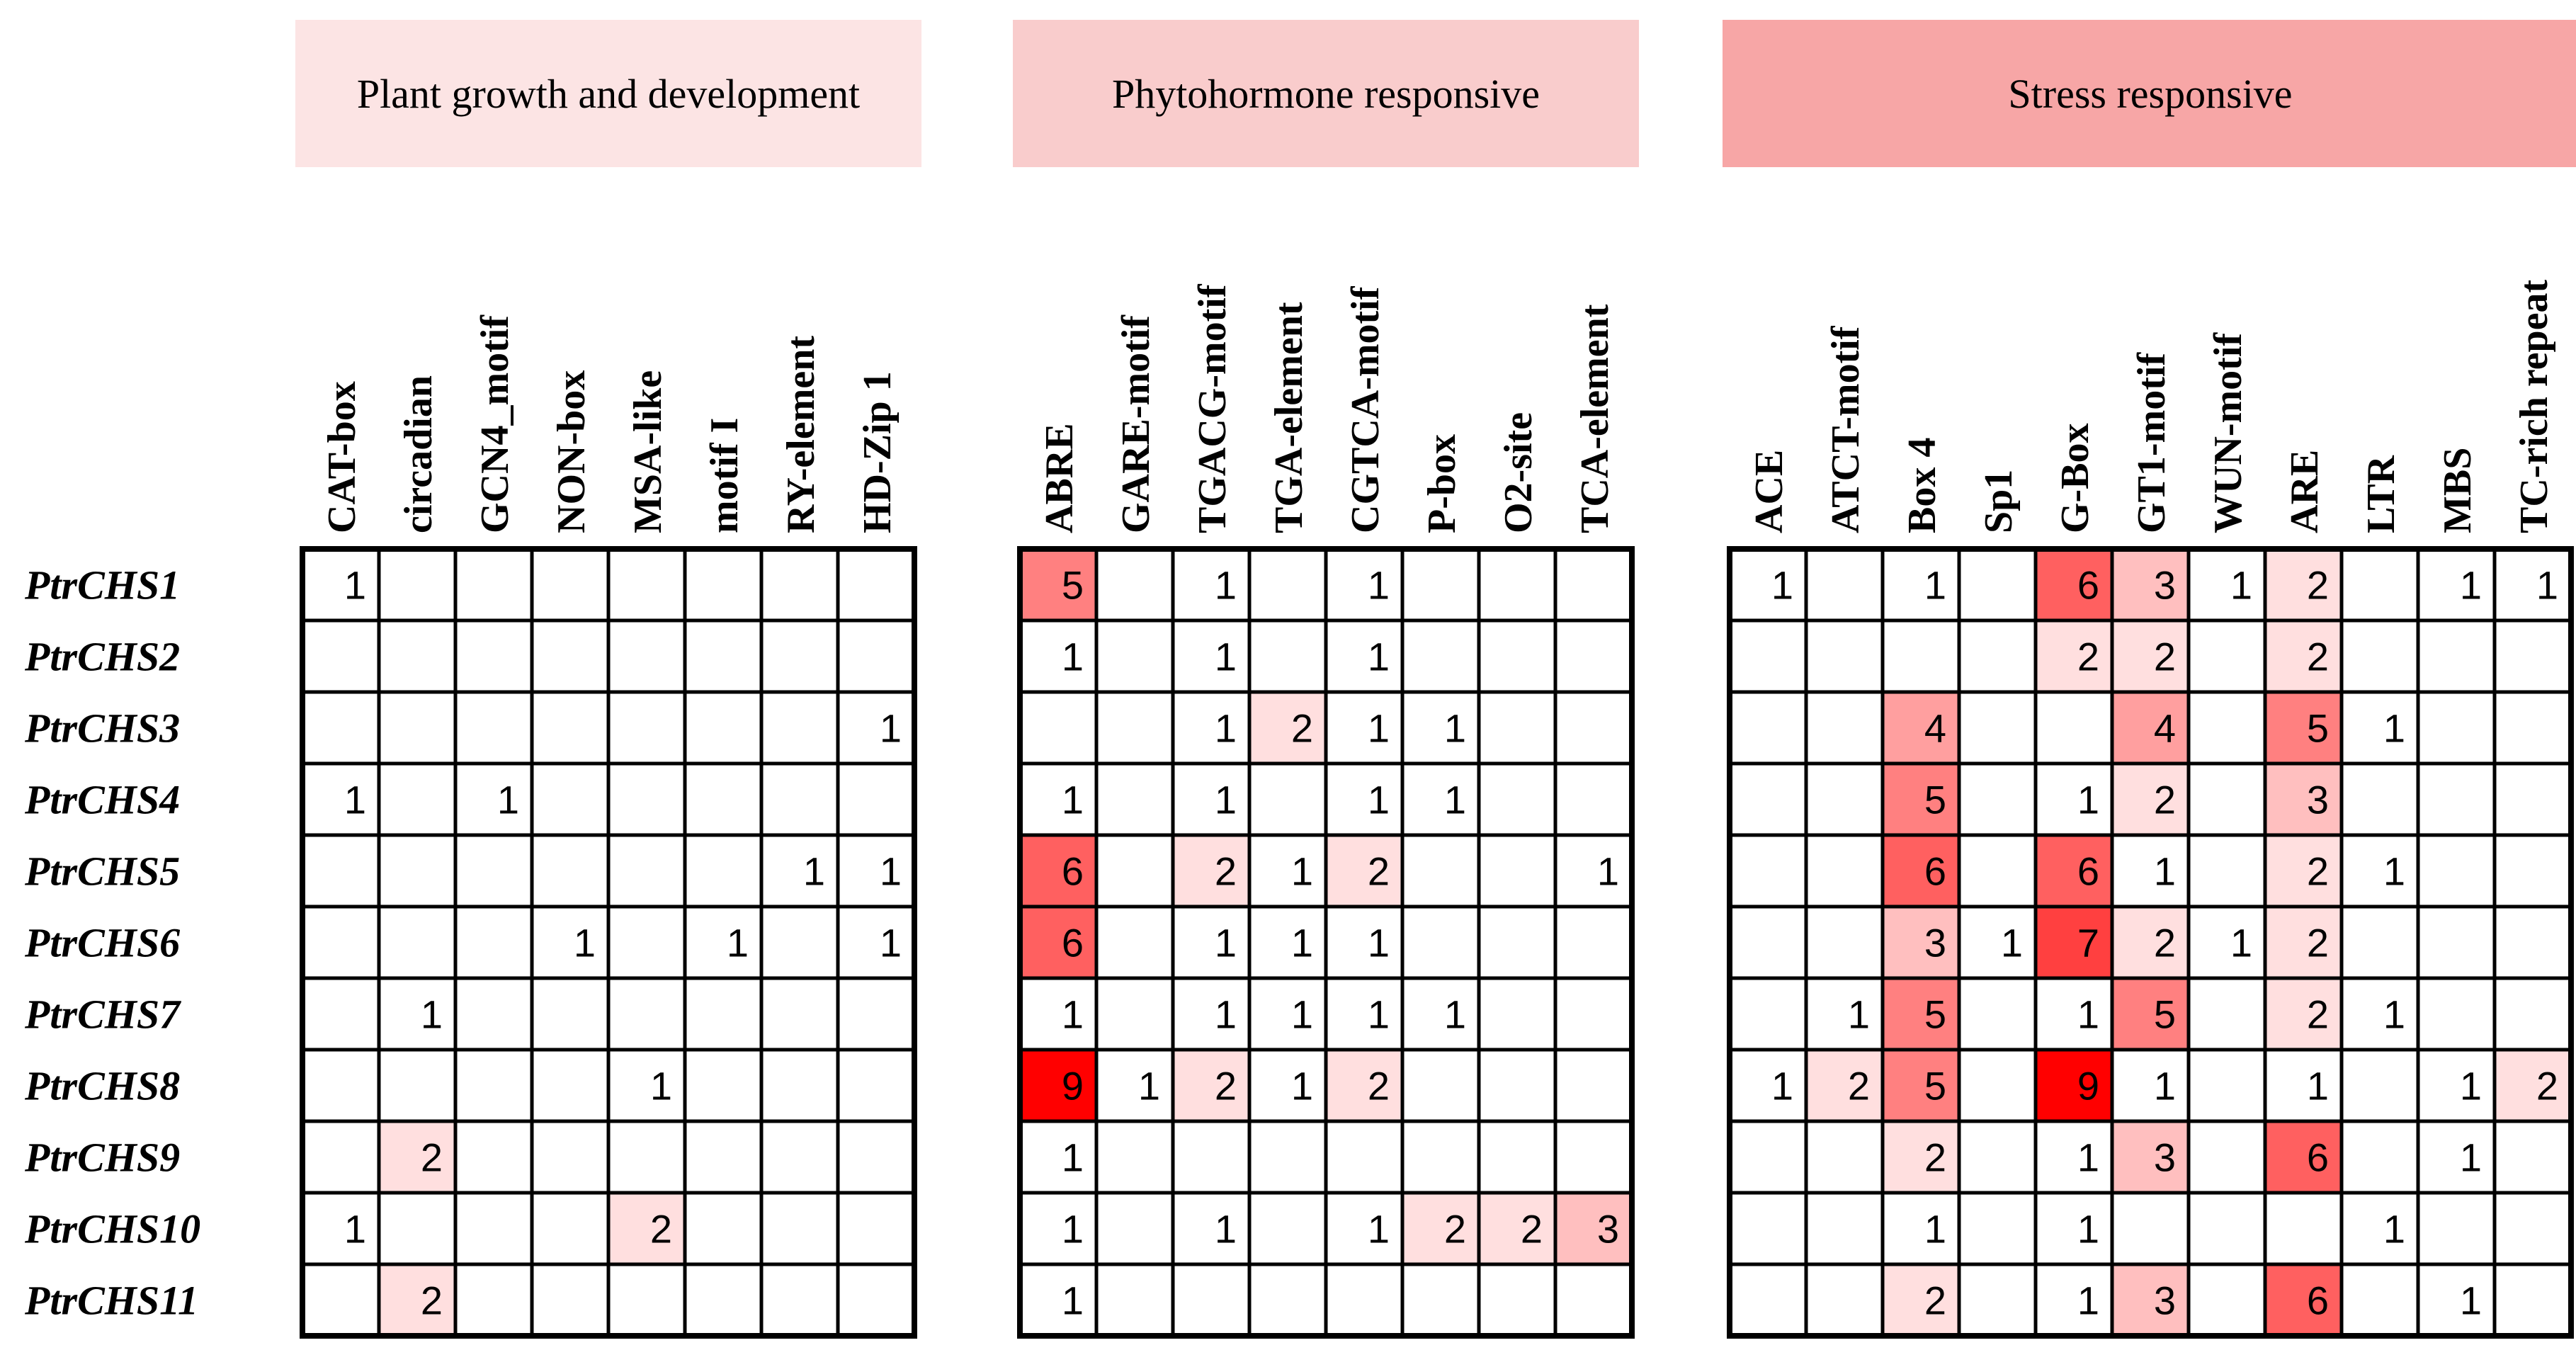 The image size is (2576, 1350). What do you see at coordinates (340, 871) in the screenshot?
I see `heatmap-cell-ptrchs5-cat-box` at bounding box center [340, 871].